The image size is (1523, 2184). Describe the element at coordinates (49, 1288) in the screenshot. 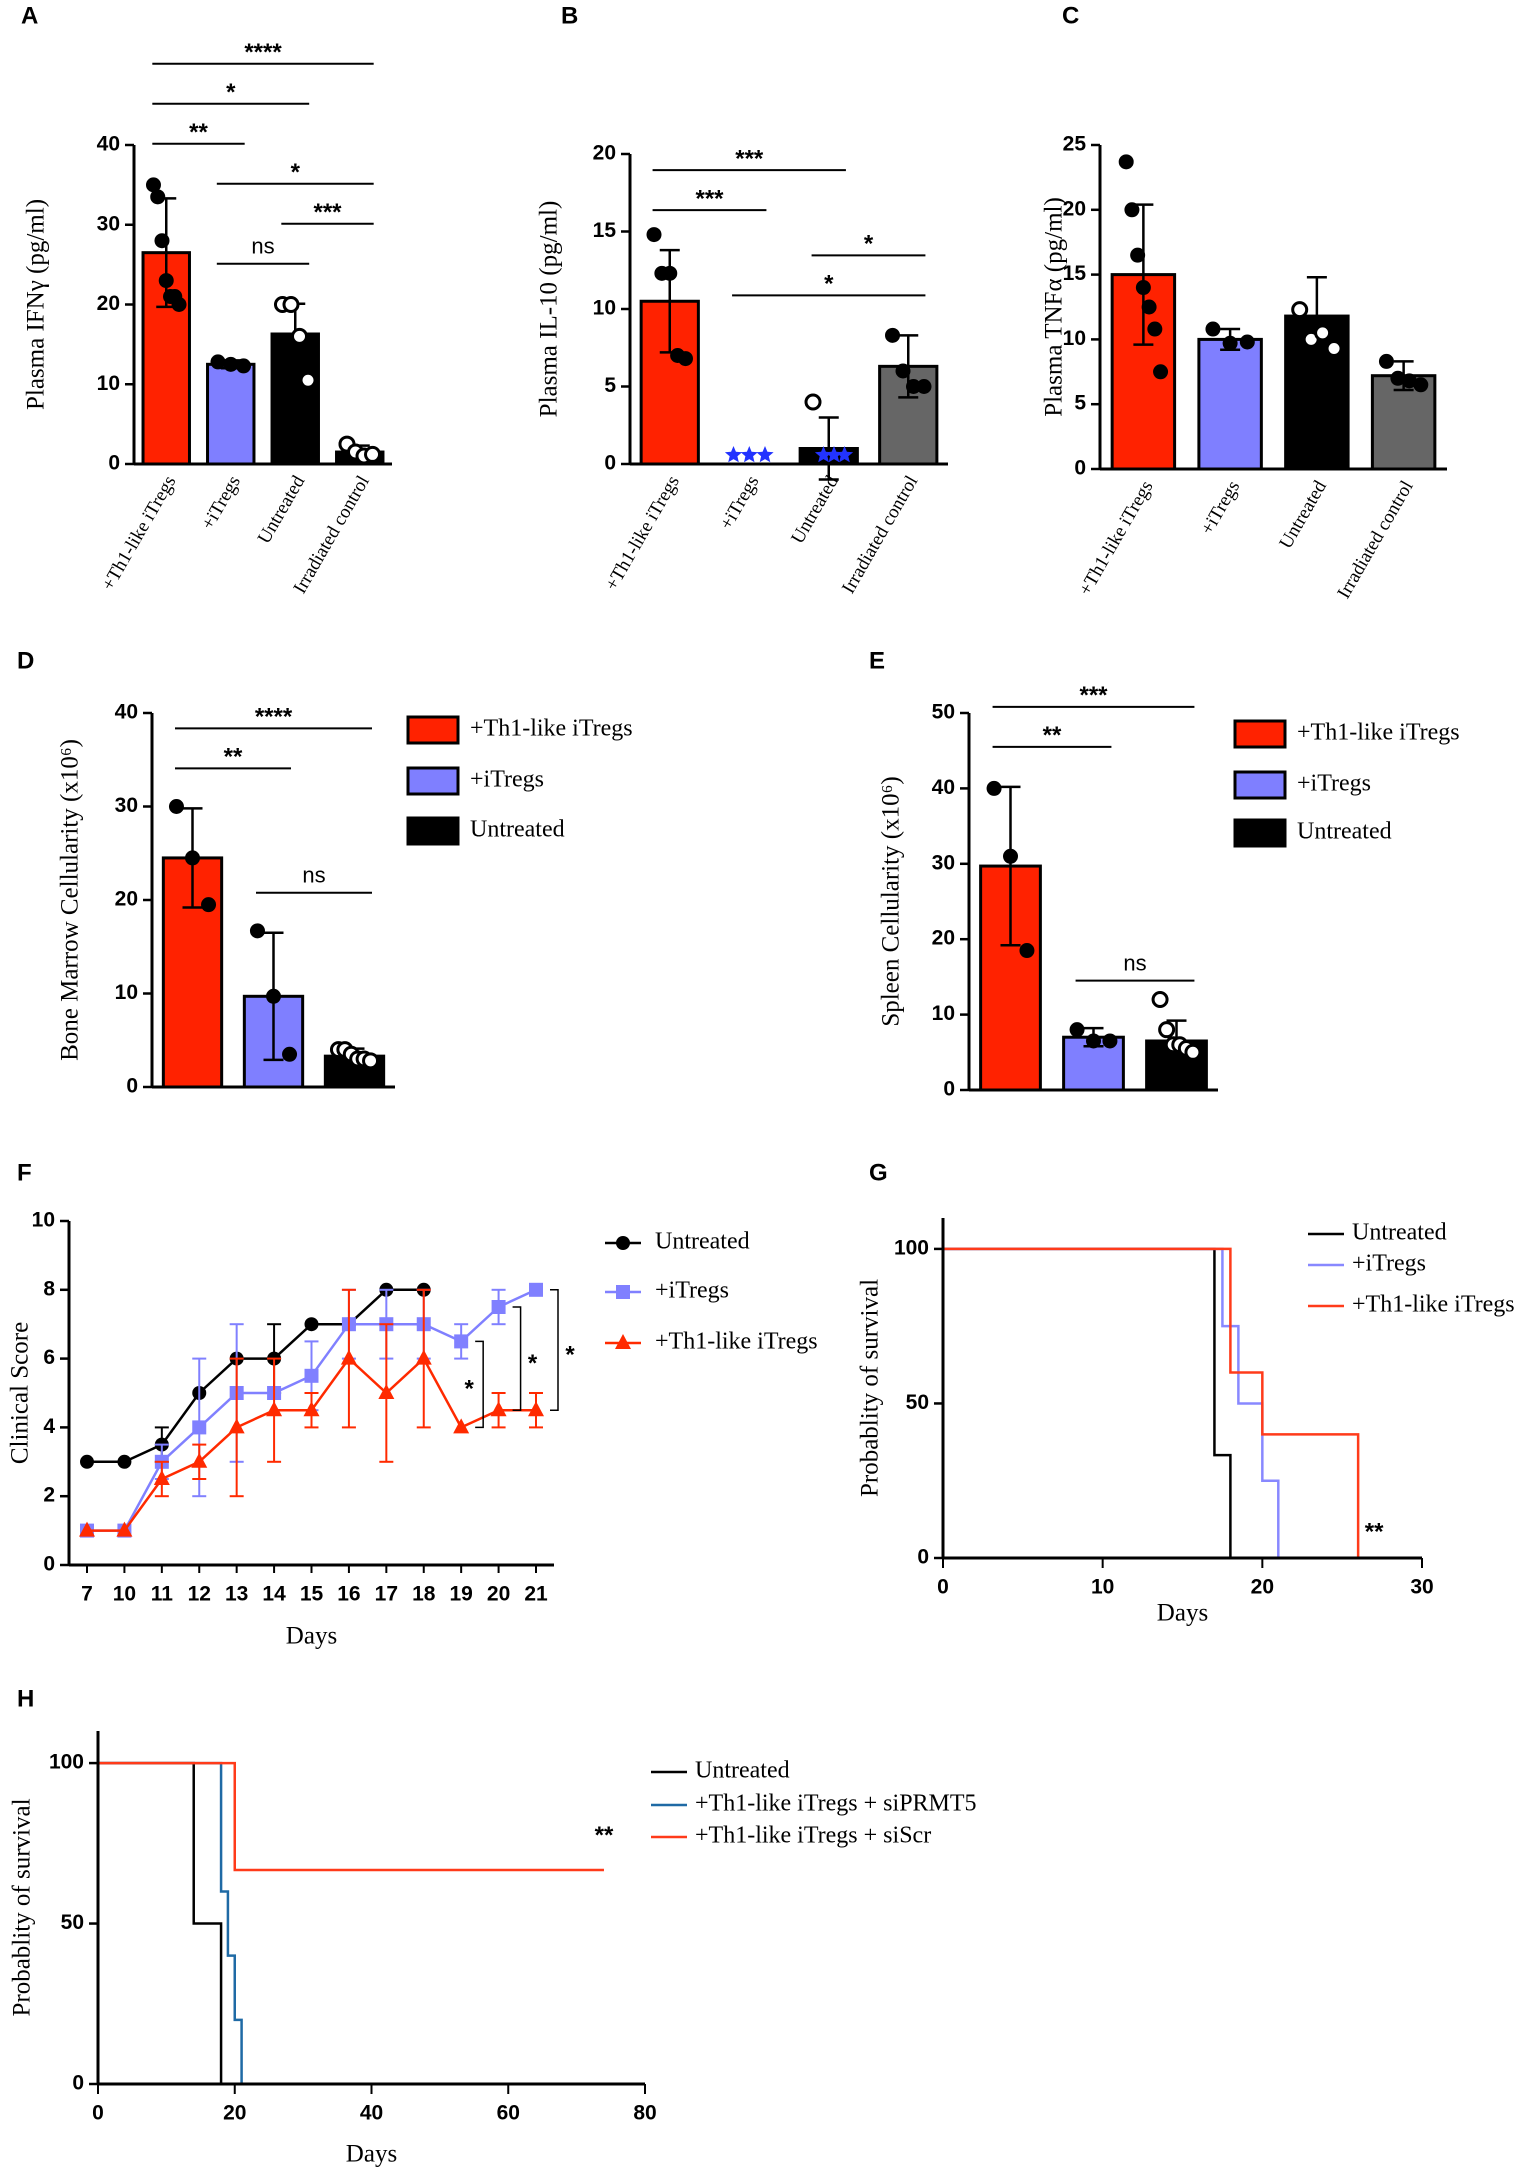

I see `y-tick-label: 8` at that location.